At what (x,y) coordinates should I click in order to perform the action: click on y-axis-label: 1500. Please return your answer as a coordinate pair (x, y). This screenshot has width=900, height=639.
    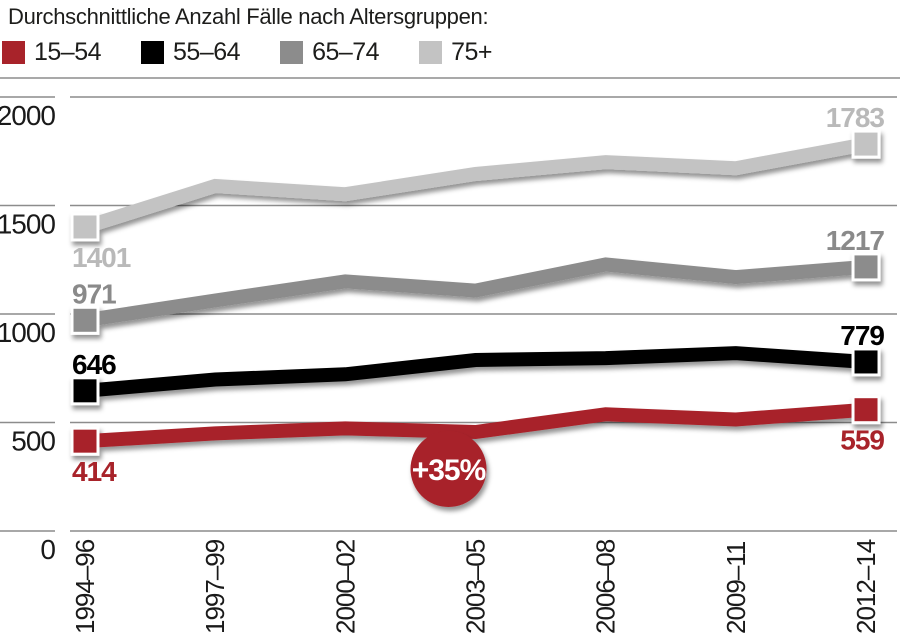
    Looking at the image, I should click on (27, 224).